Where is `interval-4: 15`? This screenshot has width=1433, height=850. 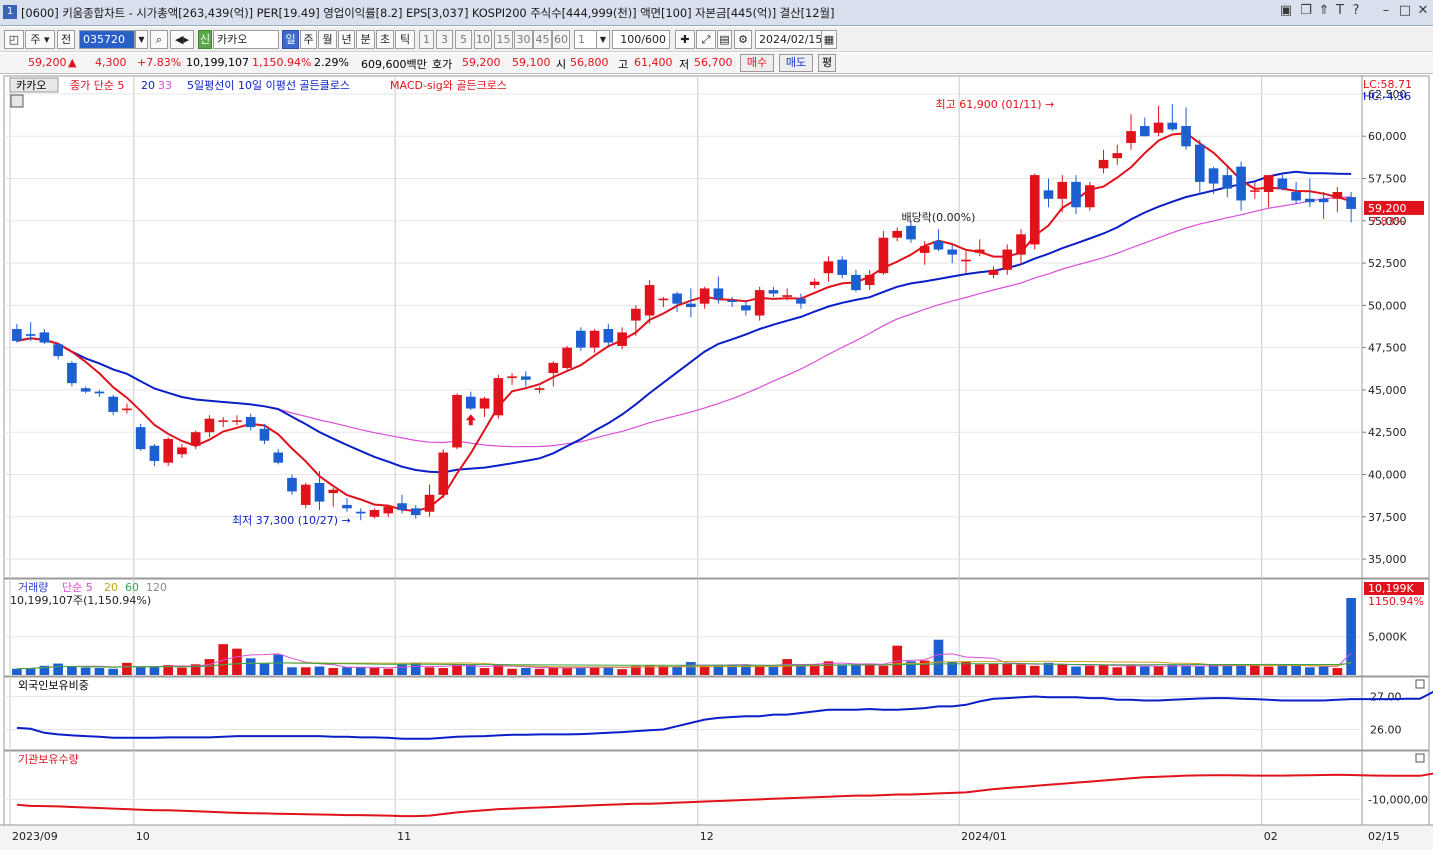 interval-4: 15 is located at coordinates (503, 39).